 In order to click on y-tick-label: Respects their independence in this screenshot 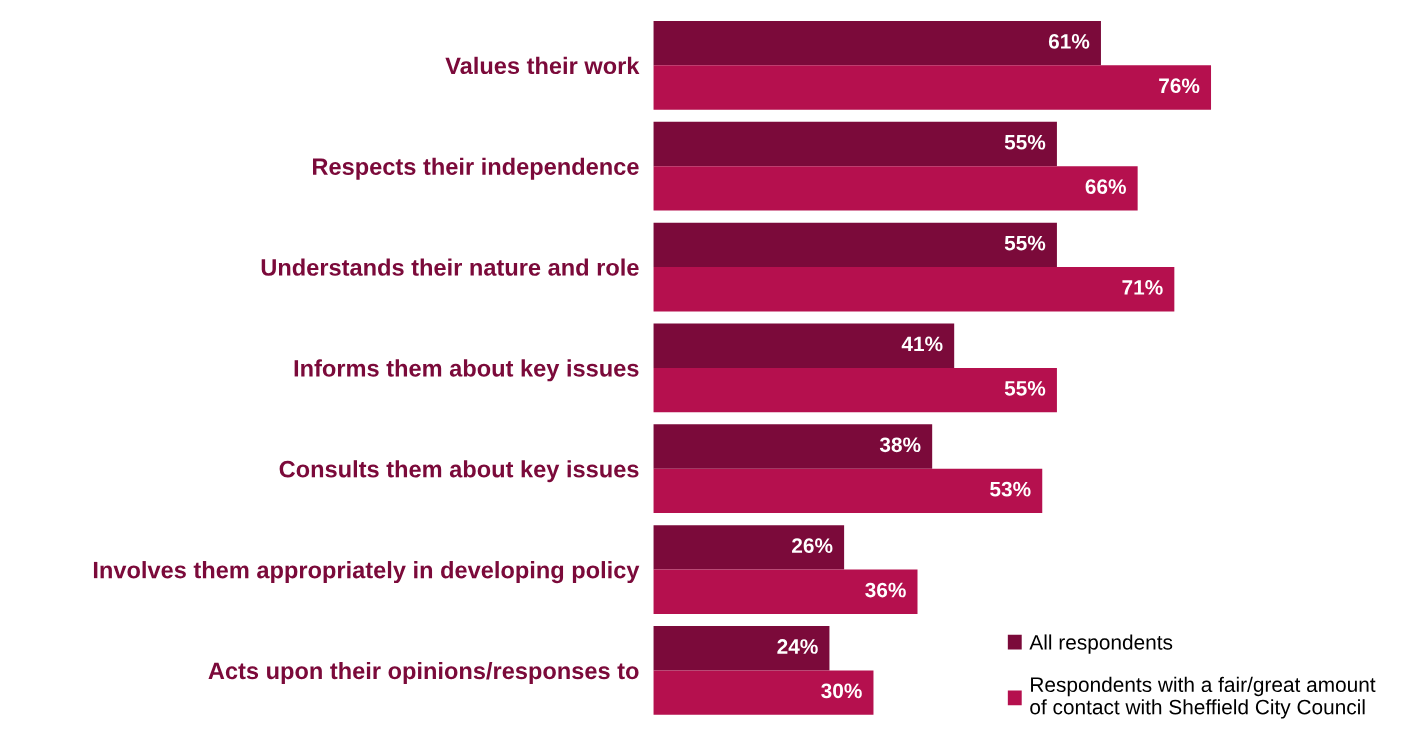, I will do `click(476, 168)`.